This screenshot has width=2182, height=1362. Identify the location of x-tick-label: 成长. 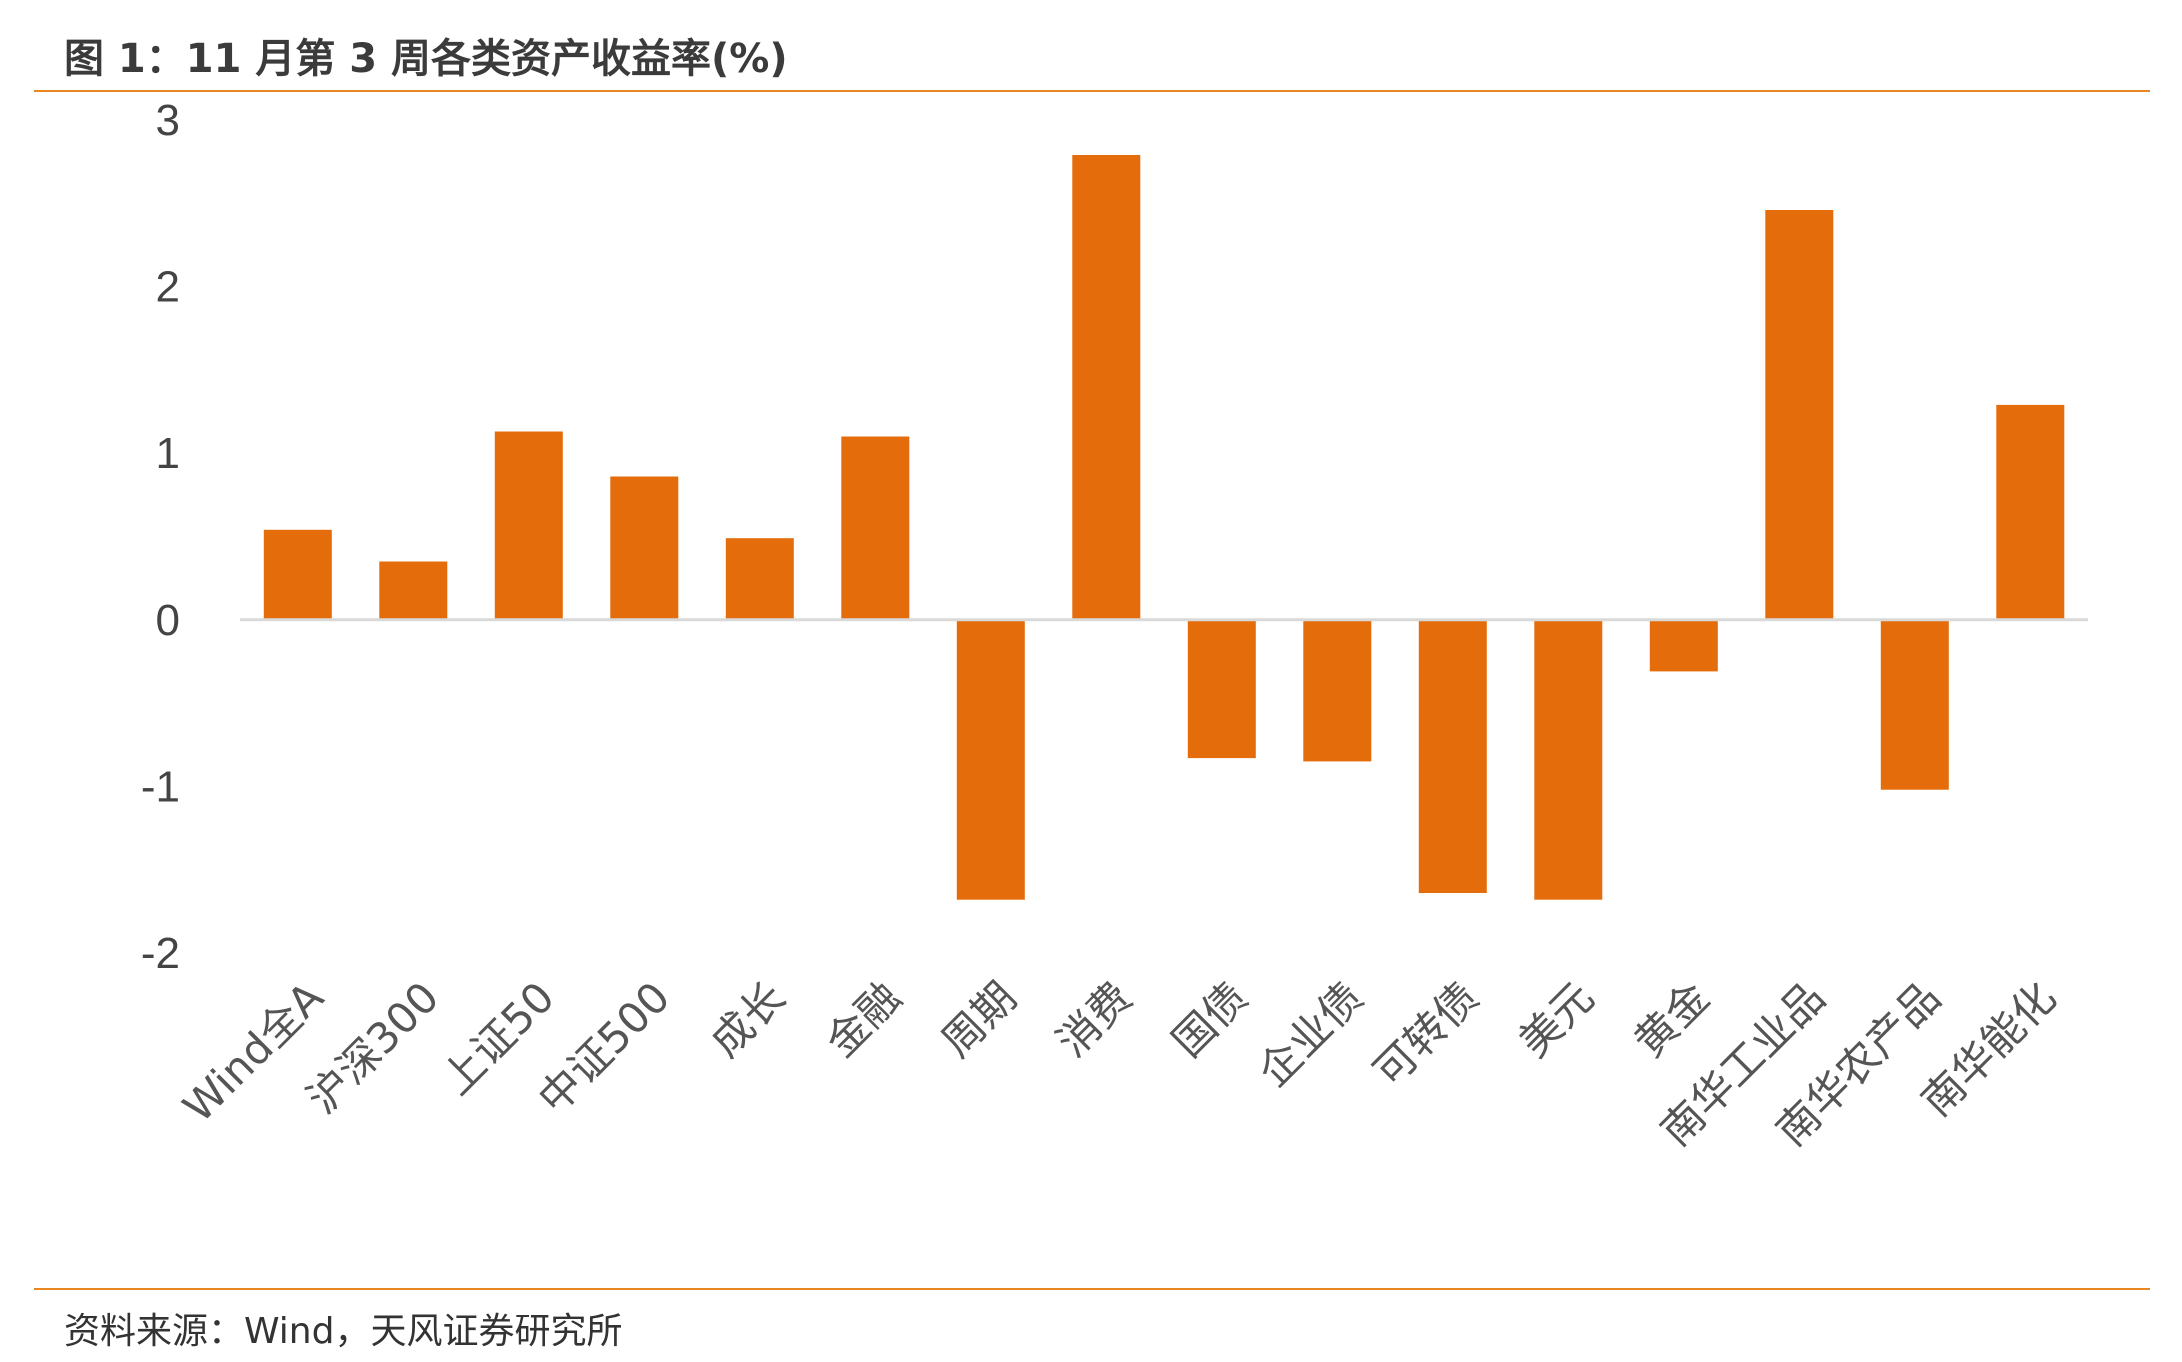
(748, 1019).